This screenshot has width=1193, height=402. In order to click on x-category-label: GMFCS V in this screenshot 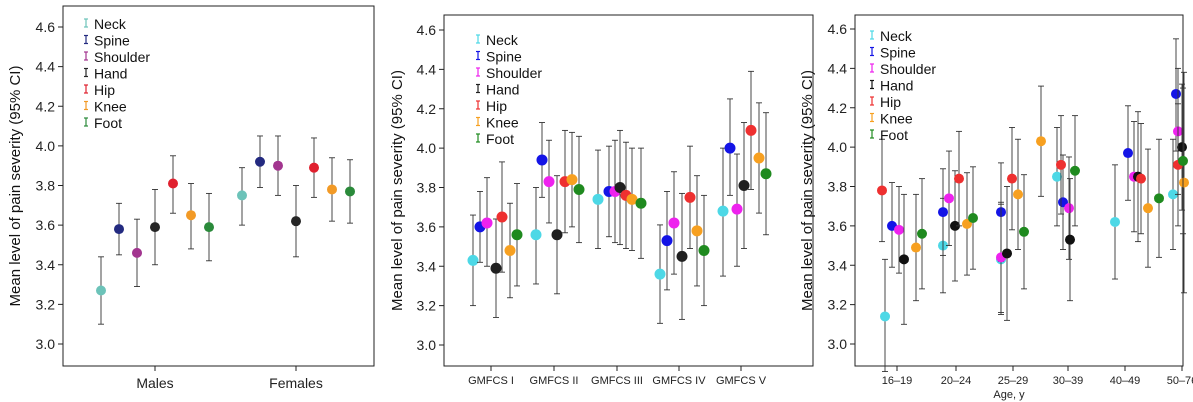, I will do `click(741, 381)`.